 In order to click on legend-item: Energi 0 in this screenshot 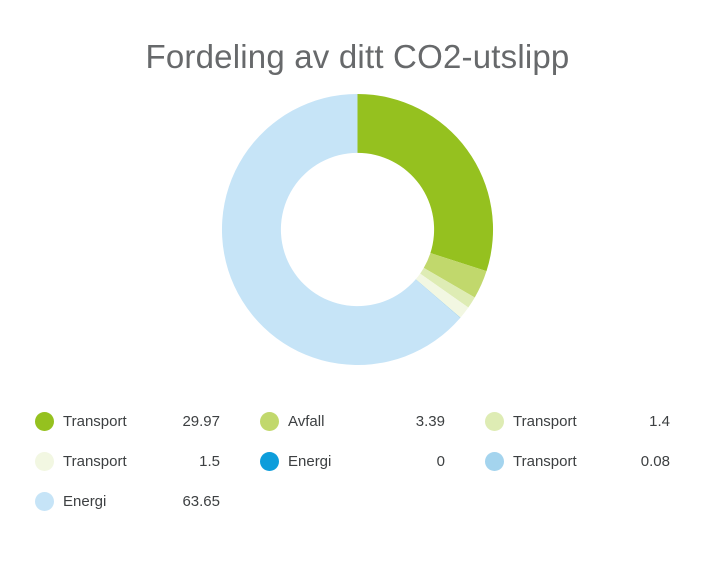, I will do `click(352, 461)`.